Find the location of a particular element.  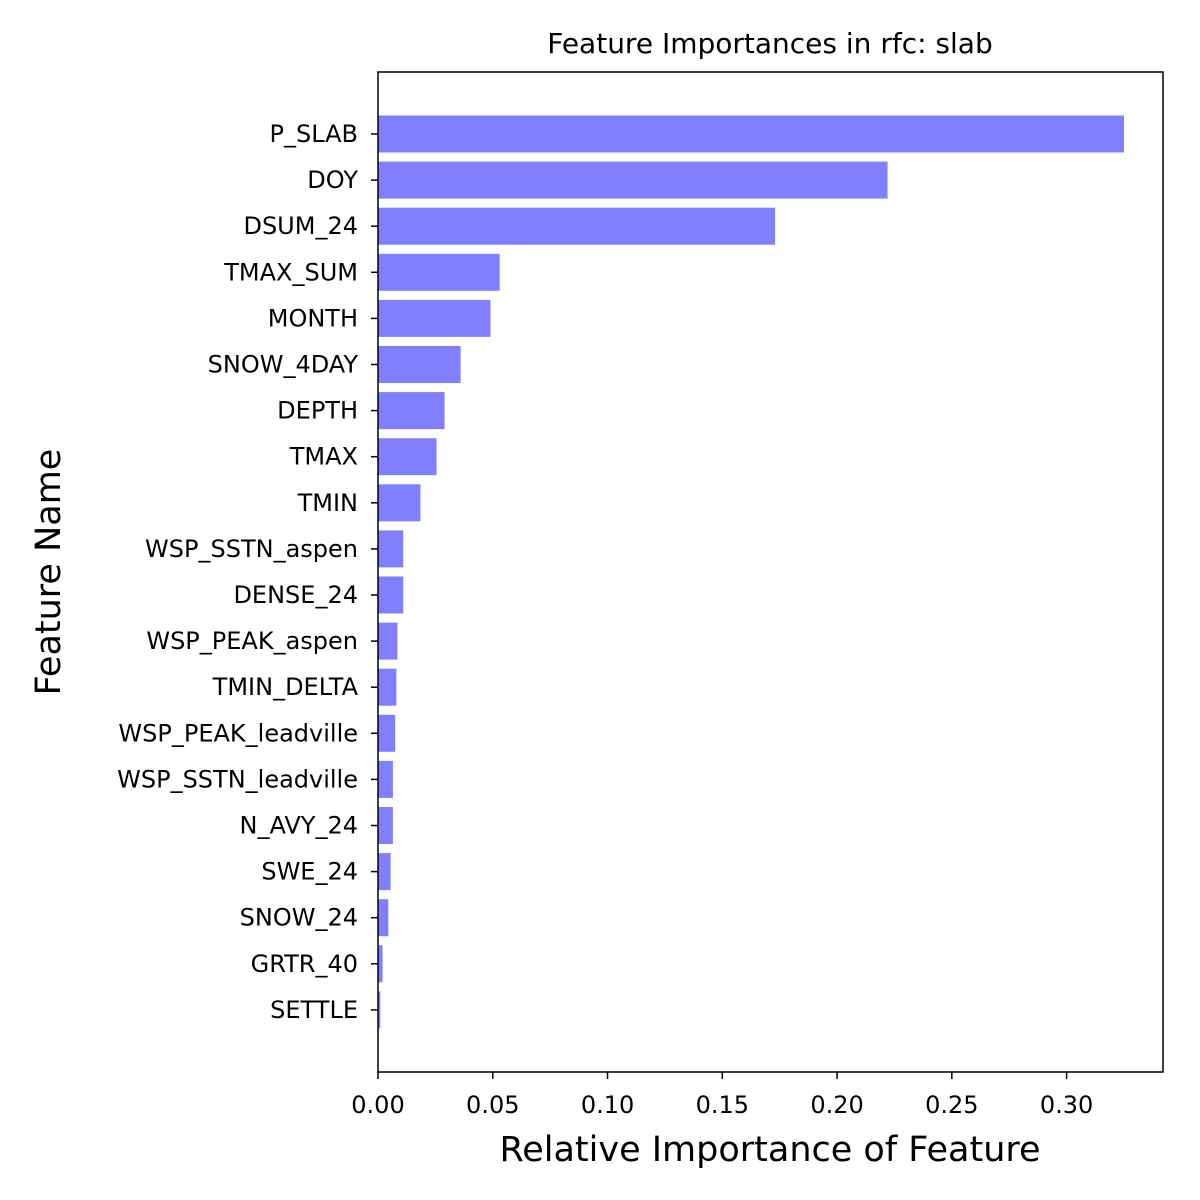

y-tick-label: DENSE_24 is located at coordinates (295, 595).